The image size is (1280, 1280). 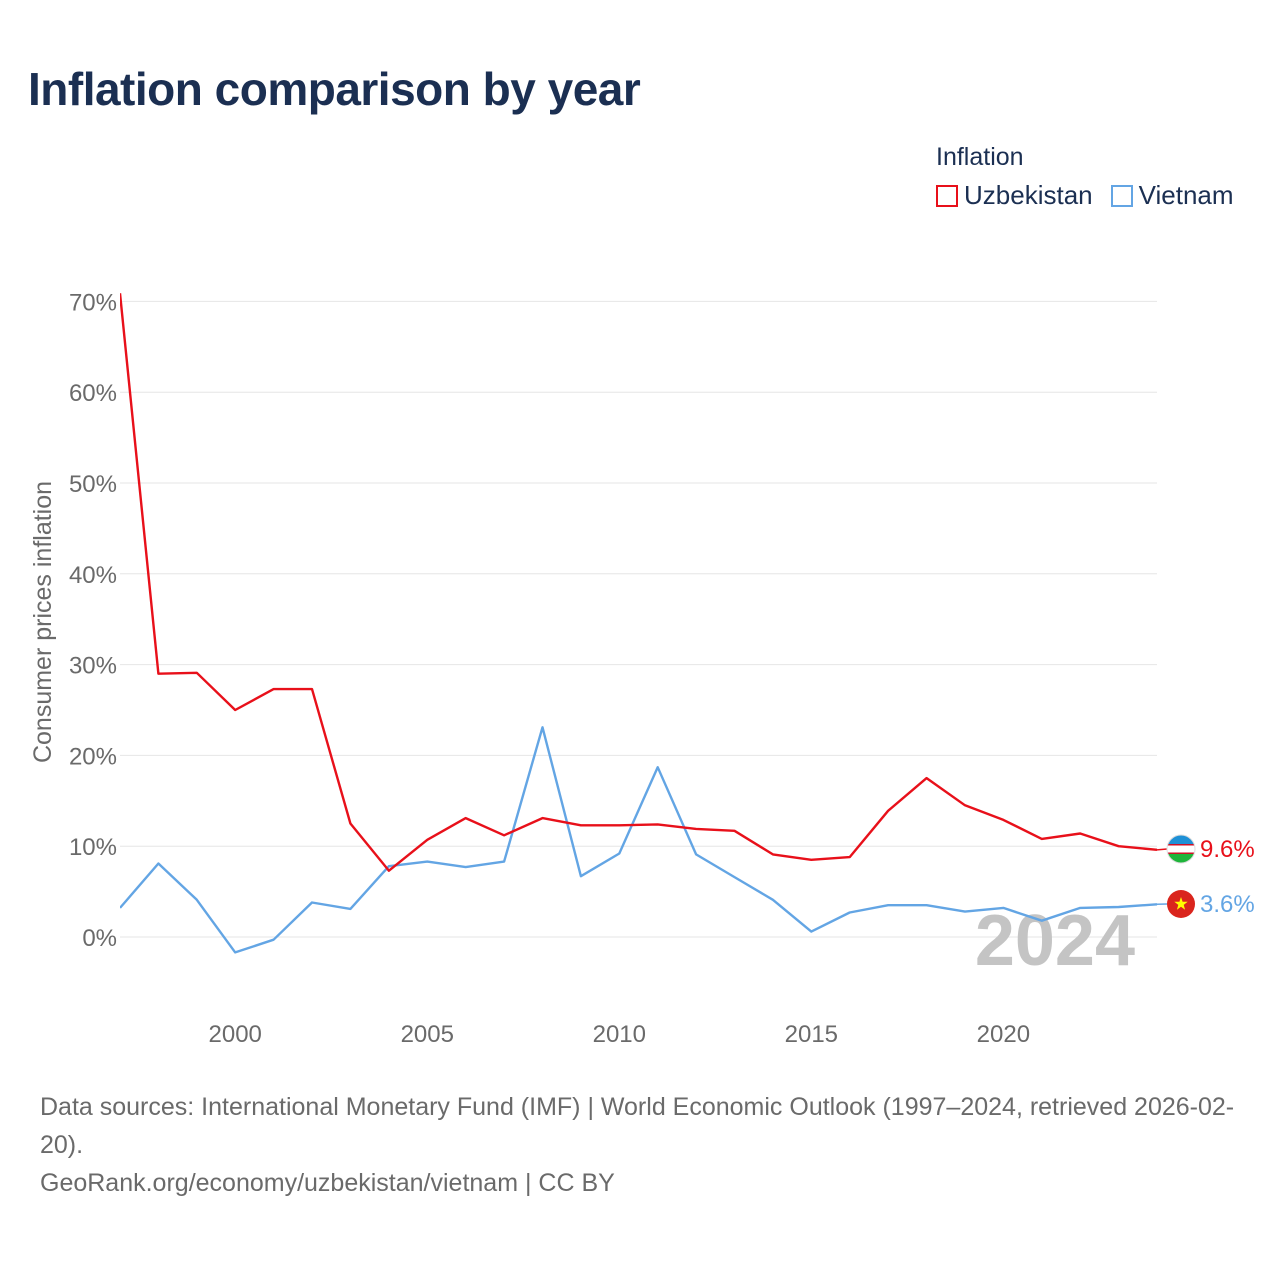 I want to click on end-label-uzbekistan: 9.6%, so click(x=1227, y=849).